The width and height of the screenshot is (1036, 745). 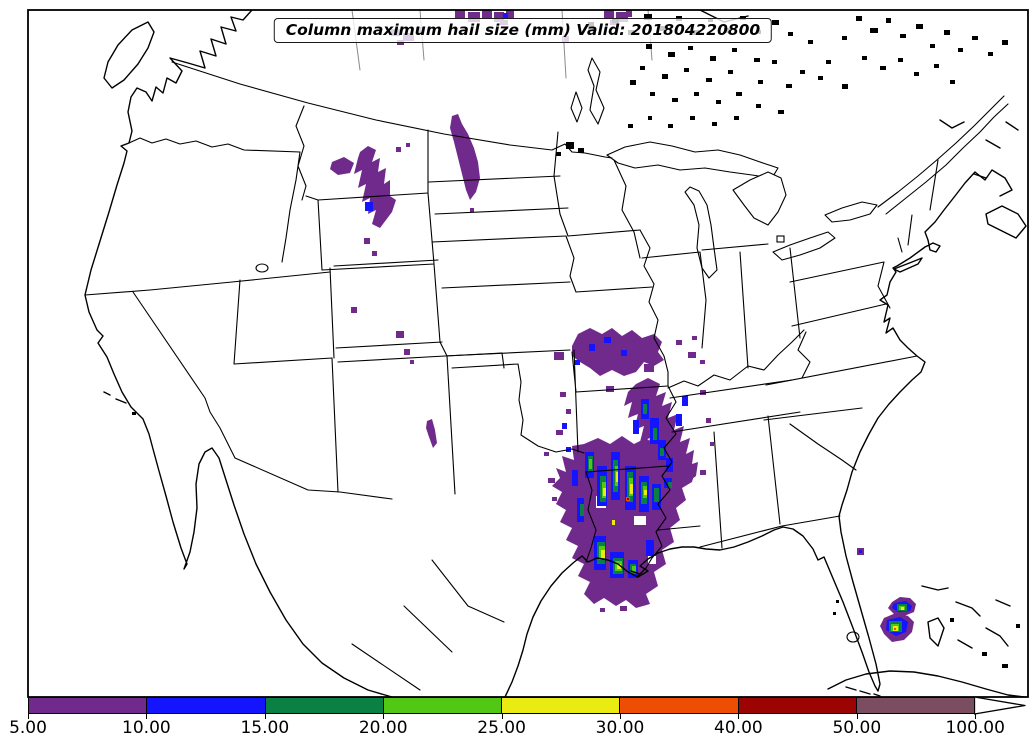 I want to click on st-lawrence, so click(x=943, y=155).